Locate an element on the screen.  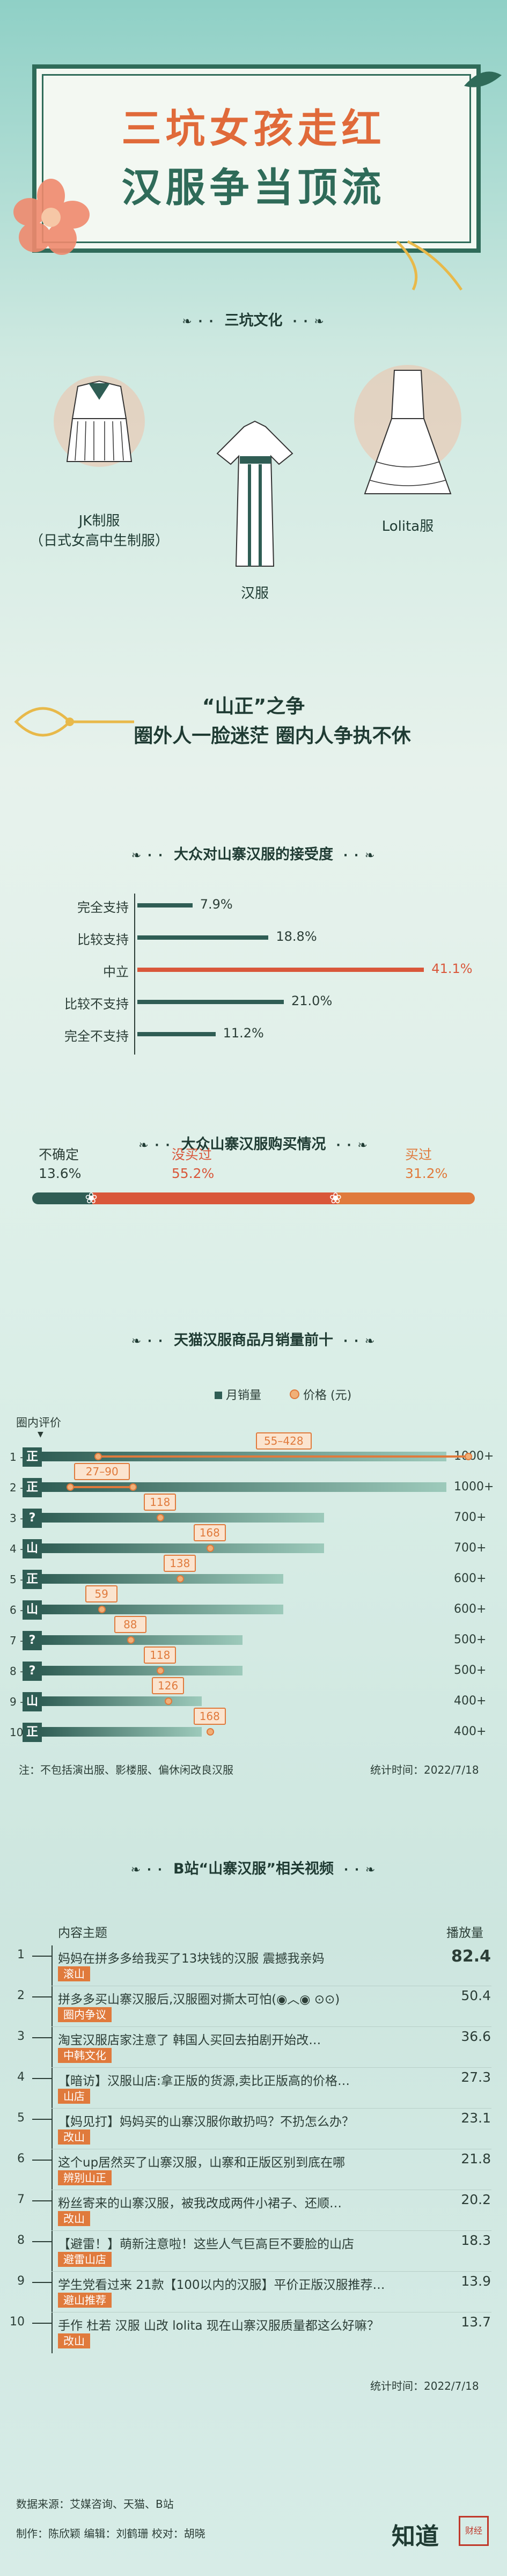
tmall-sales-value: 700+ is located at coordinates (470, 1517).